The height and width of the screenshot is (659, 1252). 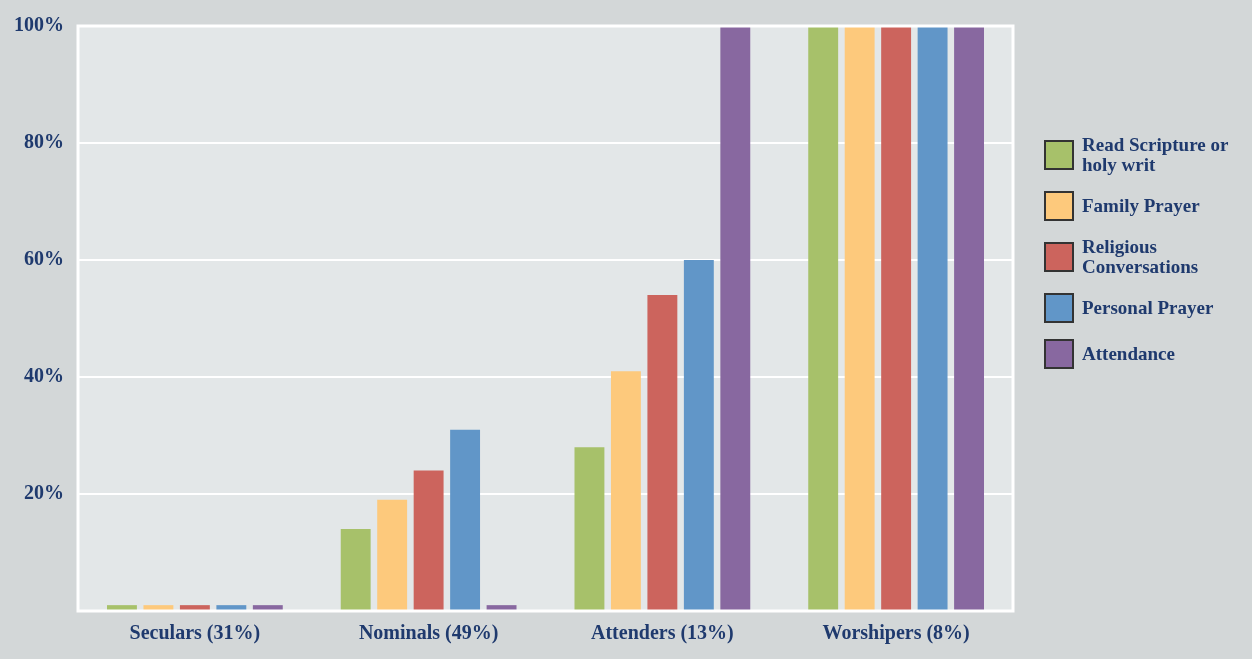 What do you see at coordinates (662, 633) in the screenshot?
I see `x-tick-label: Attenders (13%)` at bounding box center [662, 633].